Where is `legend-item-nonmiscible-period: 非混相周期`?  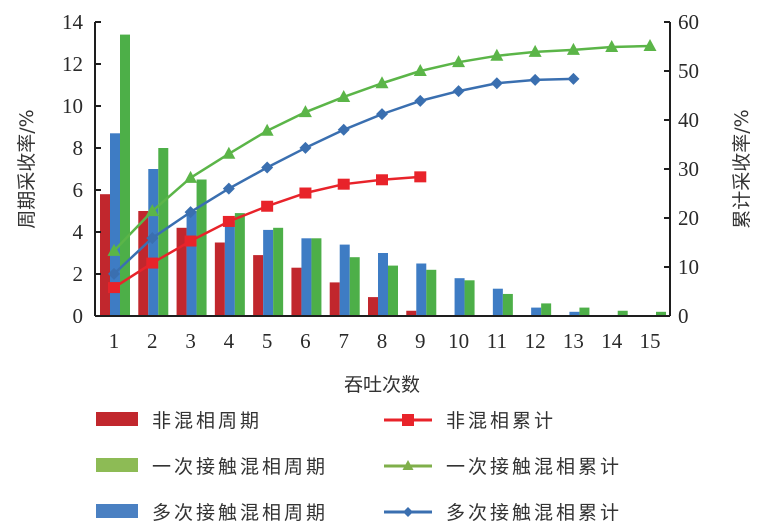
legend-item-nonmiscible-period: 非混相周期 is located at coordinates (179, 419).